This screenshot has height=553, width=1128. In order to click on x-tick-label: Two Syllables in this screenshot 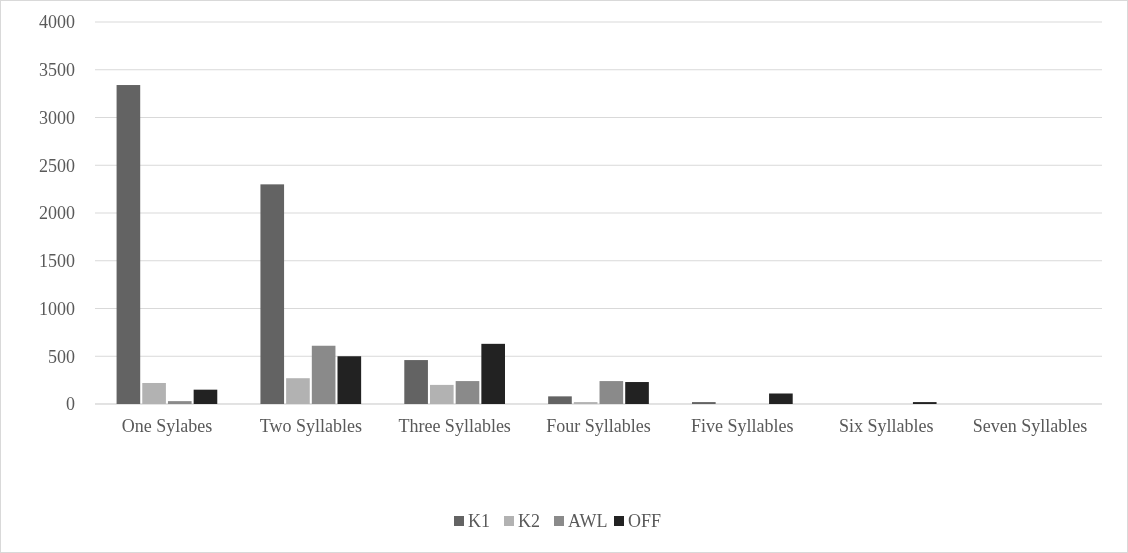, I will do `click(310, 426)`.